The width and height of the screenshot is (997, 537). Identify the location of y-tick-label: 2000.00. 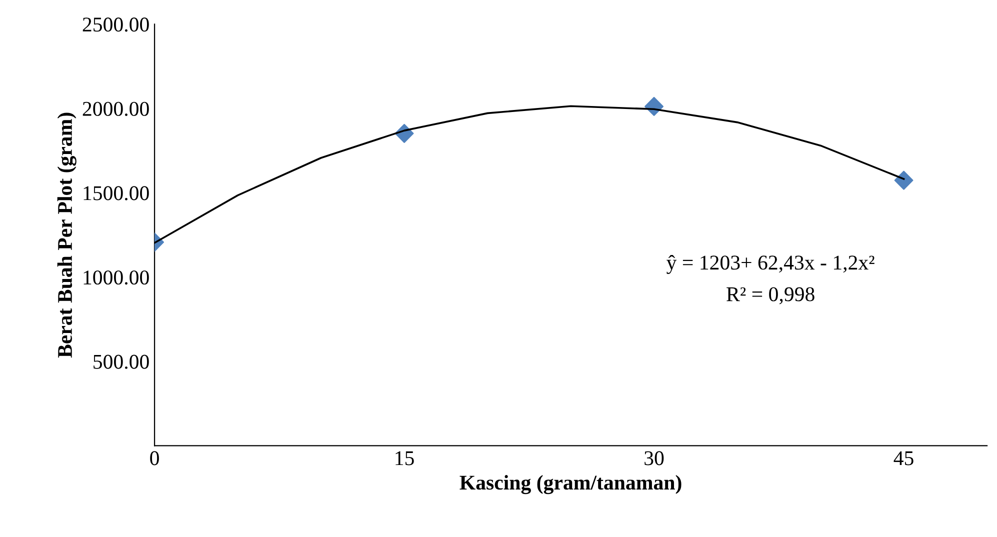
(115, 109).